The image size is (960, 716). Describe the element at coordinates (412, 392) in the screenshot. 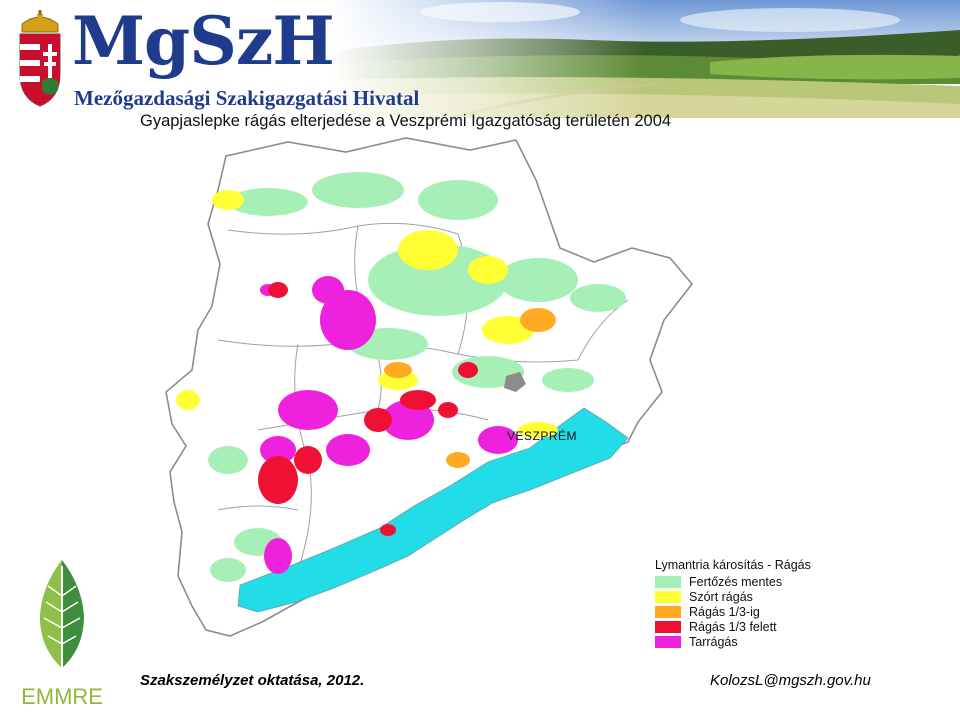

I see `light-damage-areas` at that location.